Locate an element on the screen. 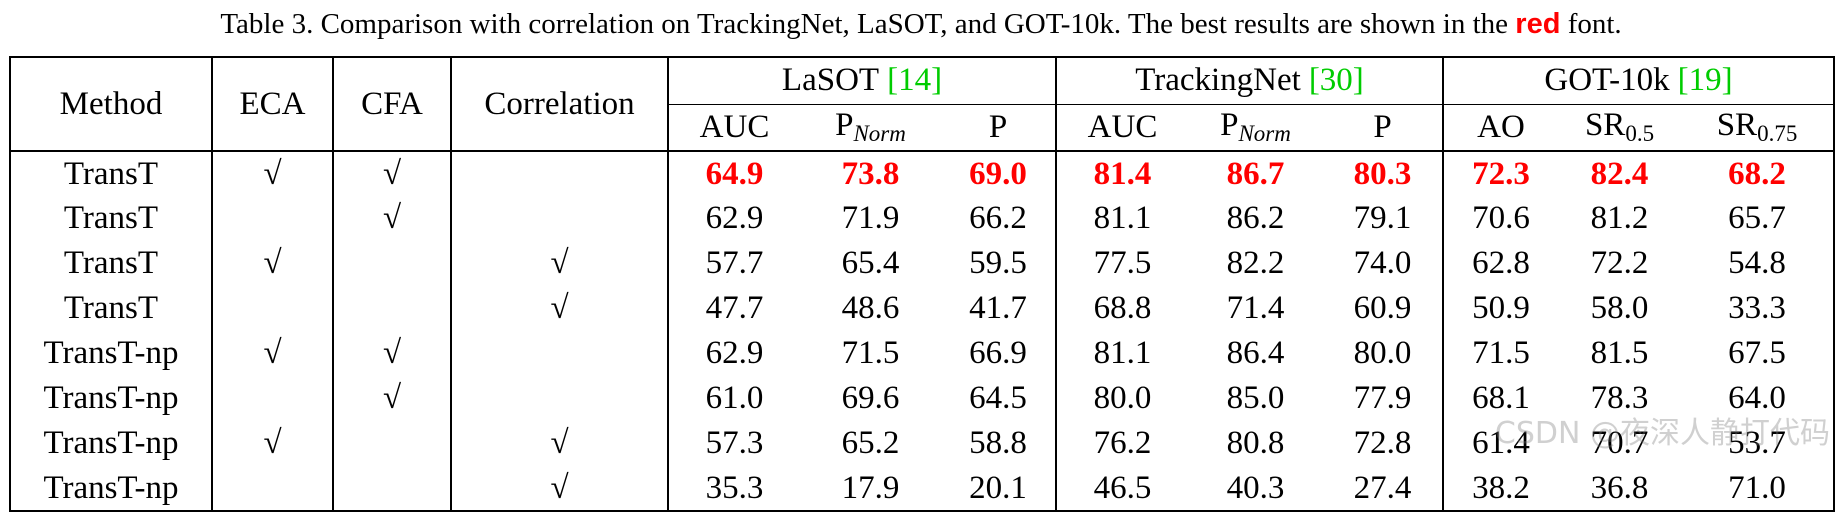 This screenshot has width=1842, height=522. value-cell: 78.3 is located at coordinates (1619, 398).